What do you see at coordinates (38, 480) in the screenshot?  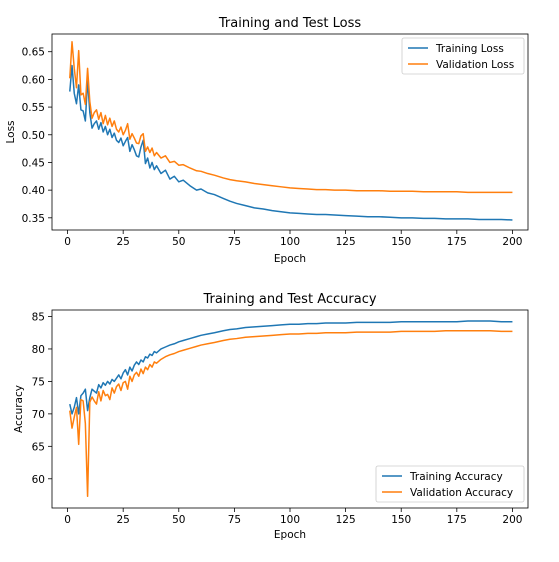 I see `y-tick-label: 60` at bounding box center [38, 480].